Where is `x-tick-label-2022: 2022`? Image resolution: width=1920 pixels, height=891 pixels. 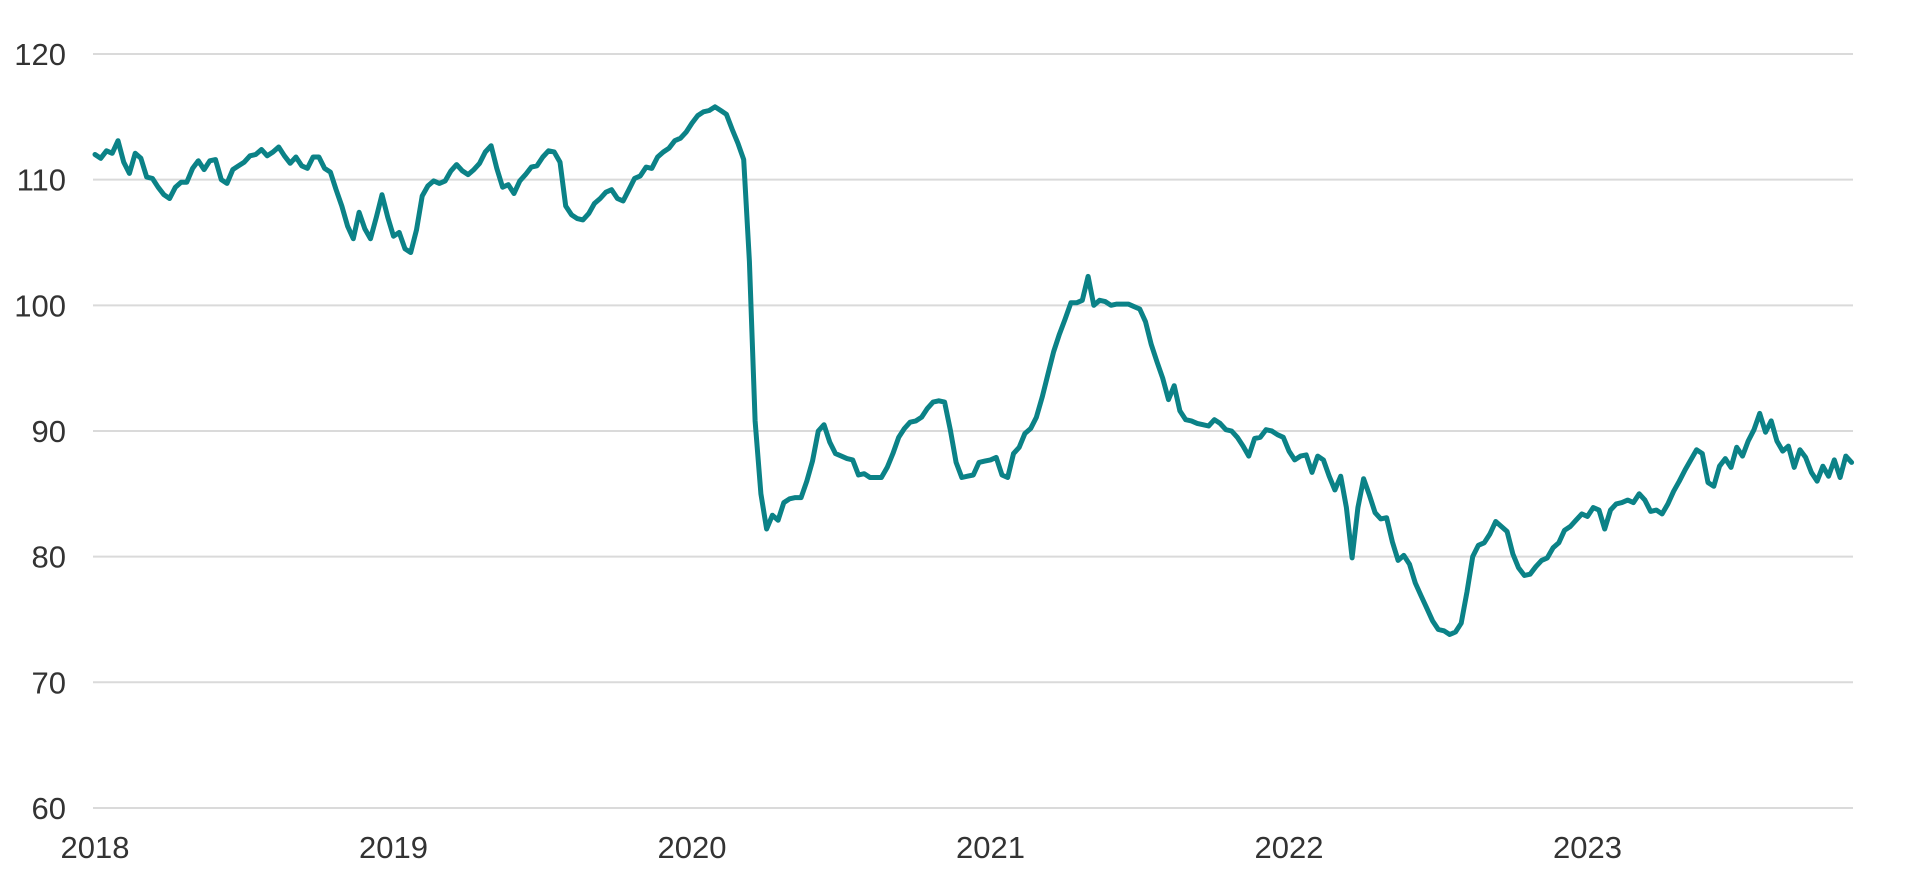
x-tick-label-2022: 2022 is located at coordinates (1289, 847).